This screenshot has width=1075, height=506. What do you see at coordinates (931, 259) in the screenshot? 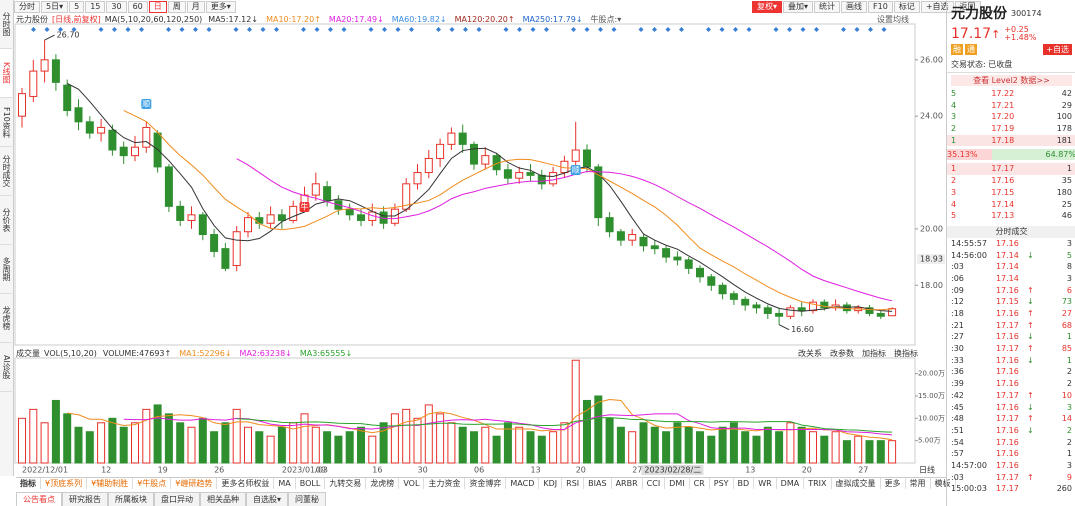
I see `cursor-price-box` at bounding box center [931, 259].